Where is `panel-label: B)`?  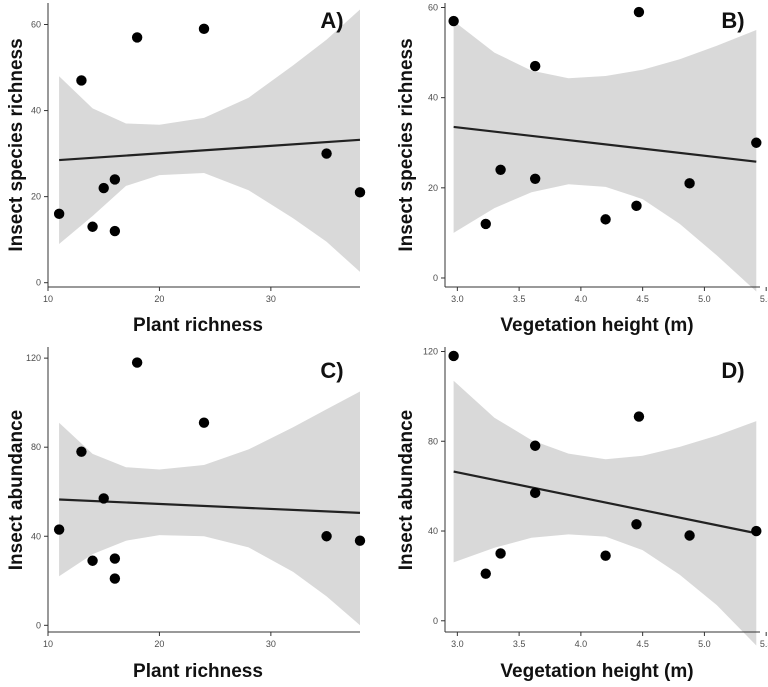
panel-label: B) is located at coordinates (732, 20).